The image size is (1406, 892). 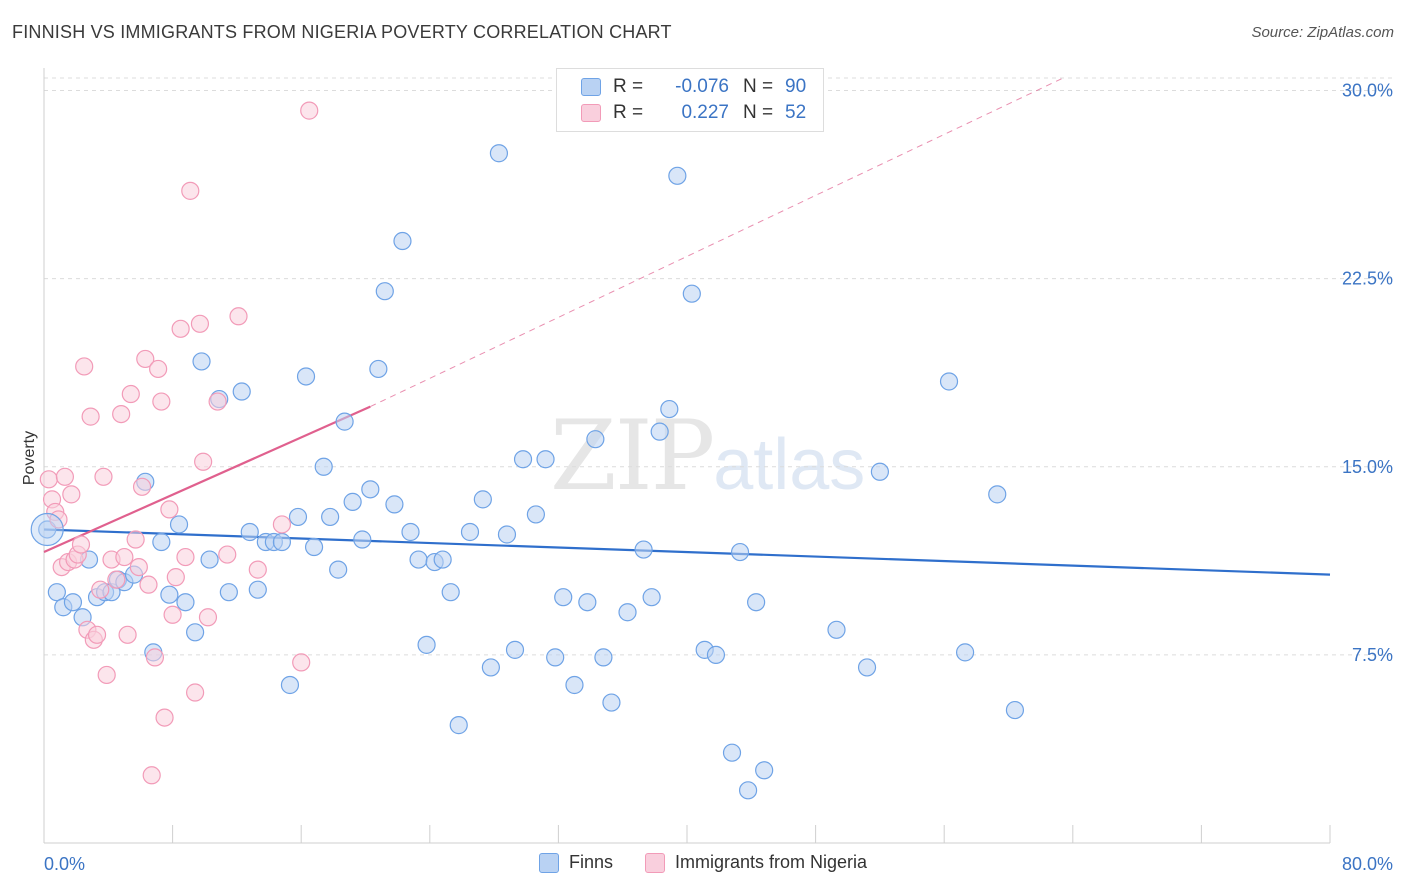 What do you see at coordinates (1367, 864) in the screenshot?
I see `x-tick-label: 80.0%` at bounding box center [1367, 864].